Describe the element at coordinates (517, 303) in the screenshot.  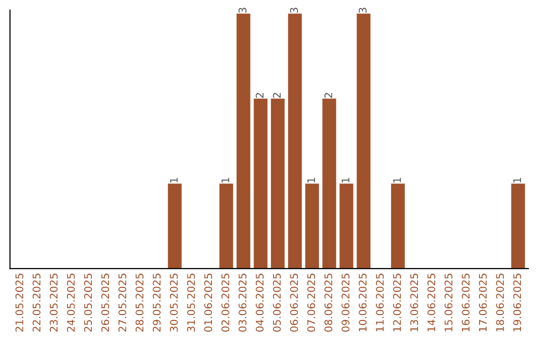
I see `x-tick-label: 19.06.2025` at that location.